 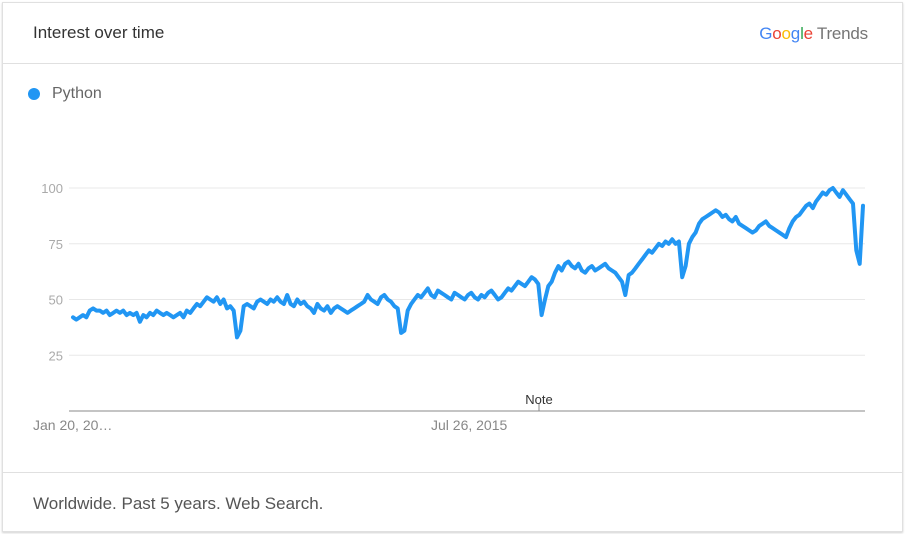 I want to click on note-label: Note, so click(x=538, y=399).